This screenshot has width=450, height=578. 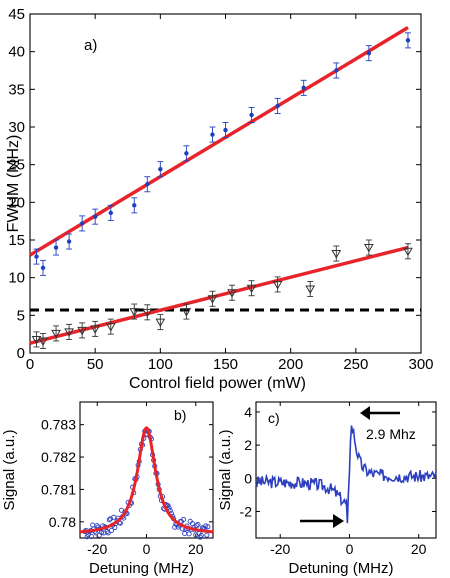 What do you see at coordinates (97, 549) in the screenshot?
I see `panel-b-xtick-label: -20` at bounding box center [97, 549].